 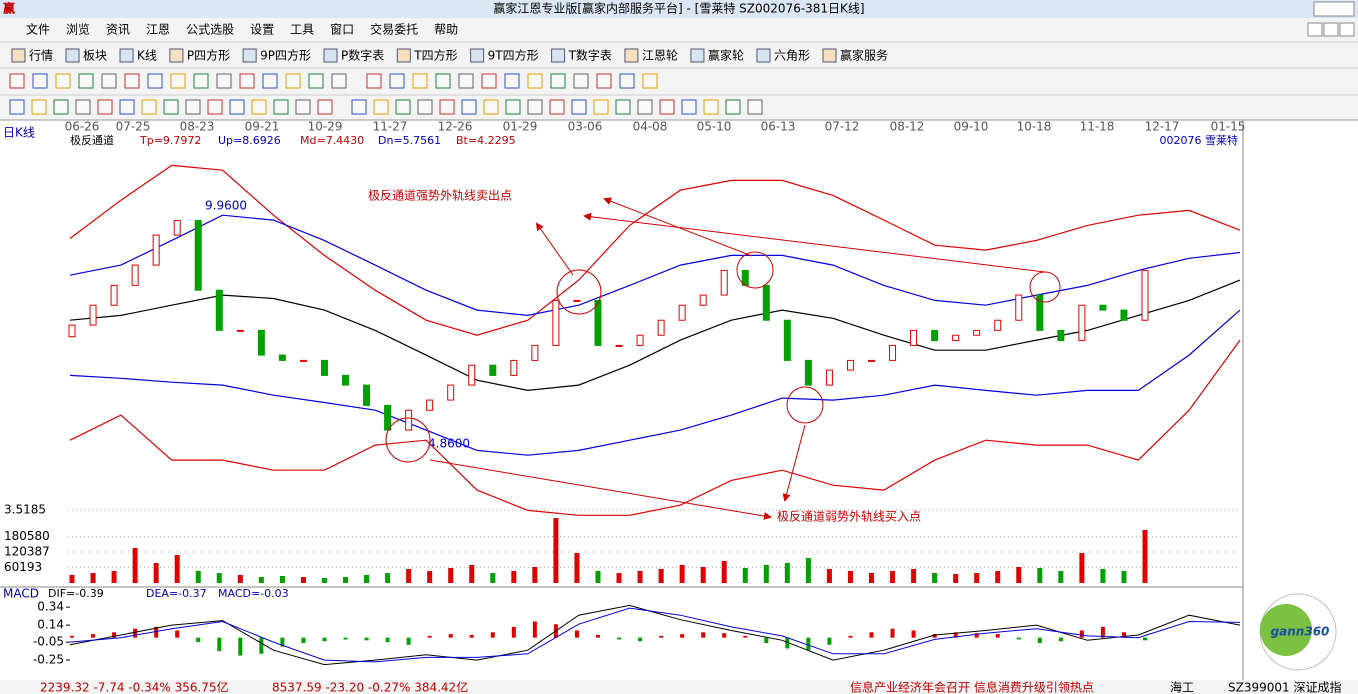 I want to click on price-axis-label: 3.5185, so click(x=25, y=510).